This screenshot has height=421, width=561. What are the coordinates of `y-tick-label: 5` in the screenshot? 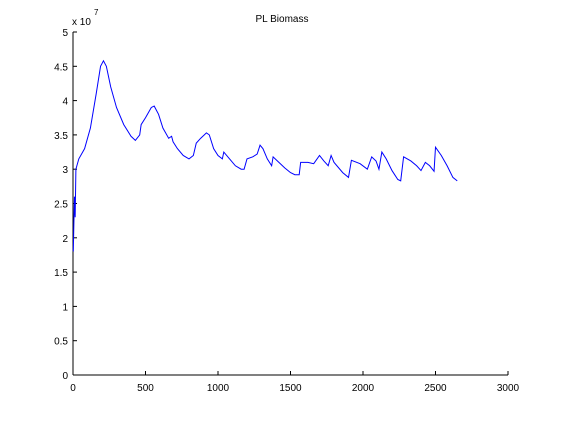 It's located at (65, 33).